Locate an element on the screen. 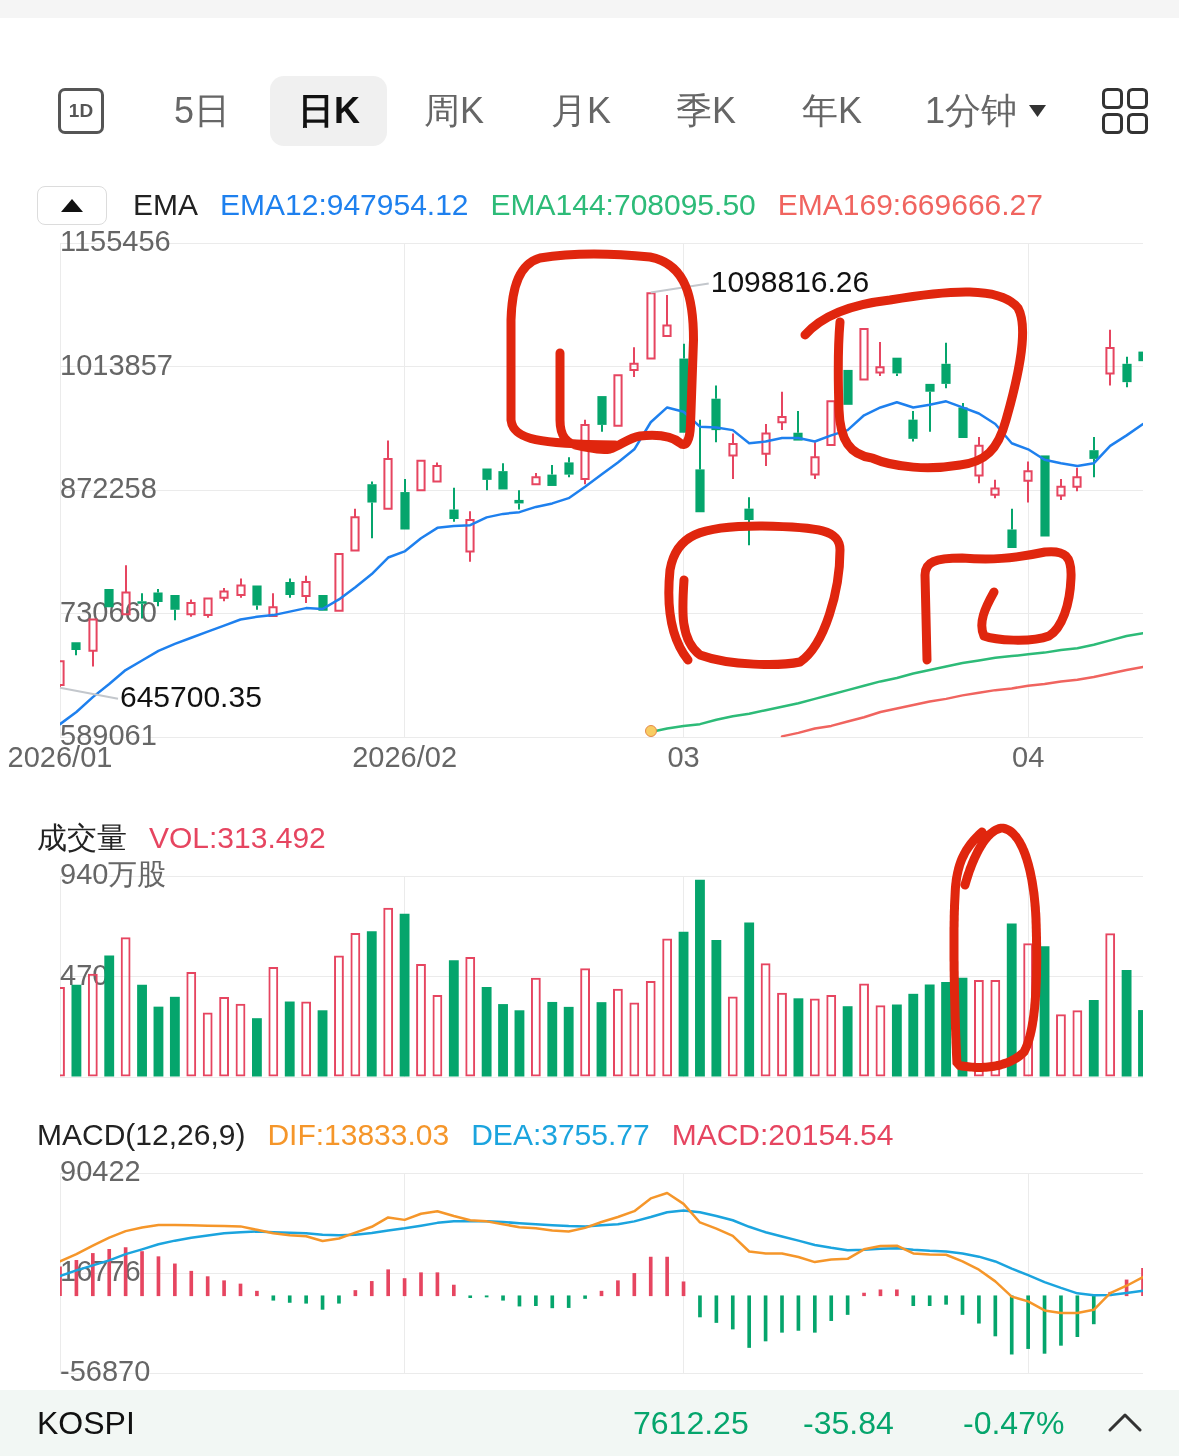  text: -0.47% is located at coordinates (1014, 1423).